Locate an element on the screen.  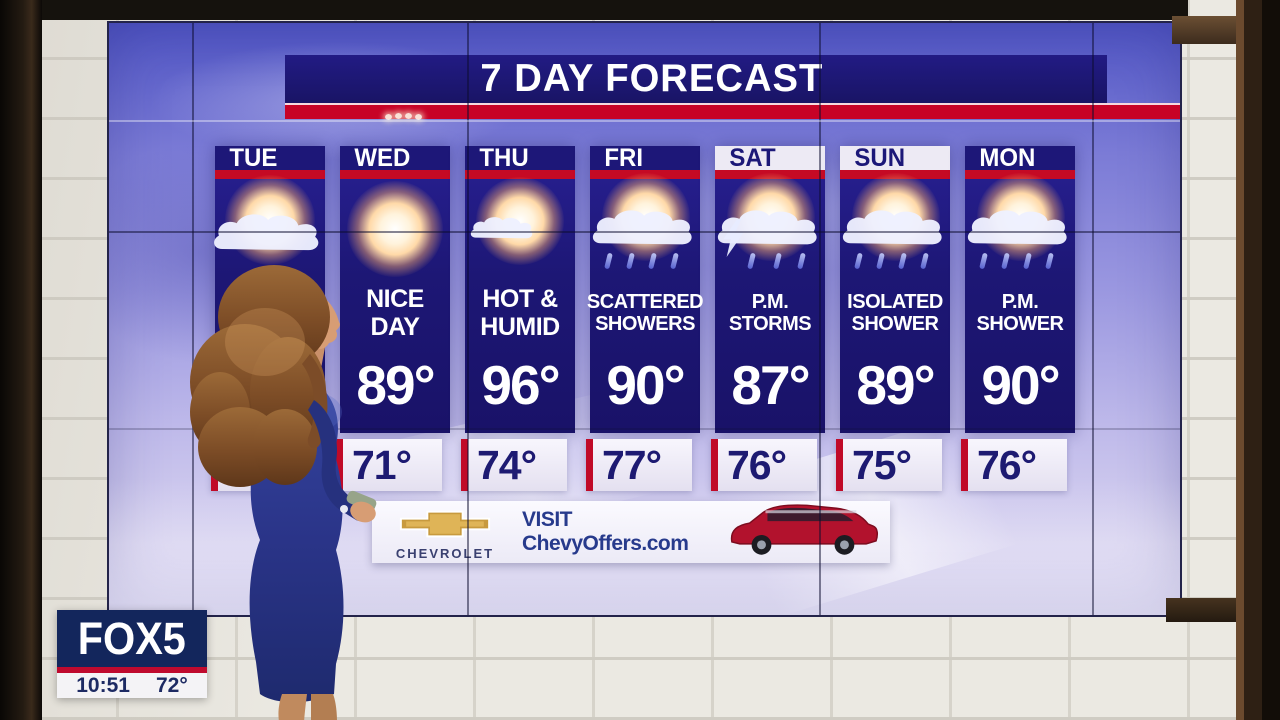
forecast-title-band: 7 DAY FORECAST is located at coordinates (696, 79).